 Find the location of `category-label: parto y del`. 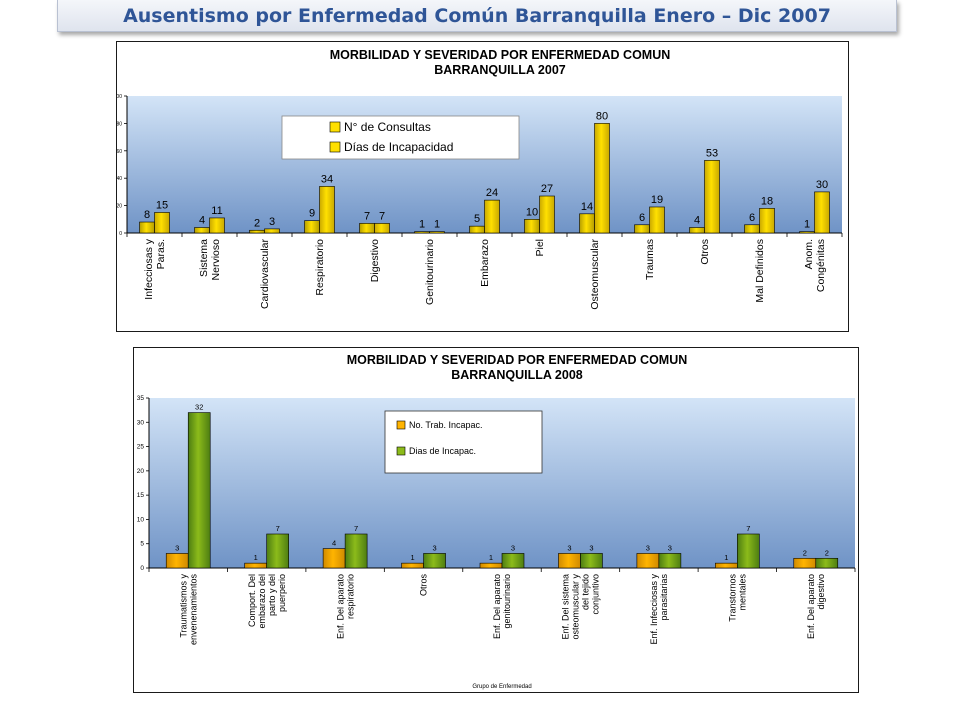

category-label: parto y del is located at coordinates (272, 595).